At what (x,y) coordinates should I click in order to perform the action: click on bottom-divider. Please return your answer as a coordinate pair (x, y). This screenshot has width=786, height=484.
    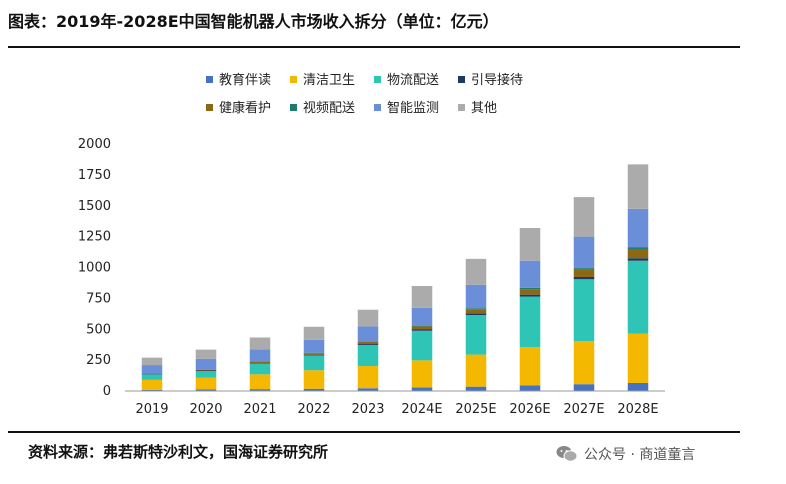
    Looking at the image, I should click on (374, 432).